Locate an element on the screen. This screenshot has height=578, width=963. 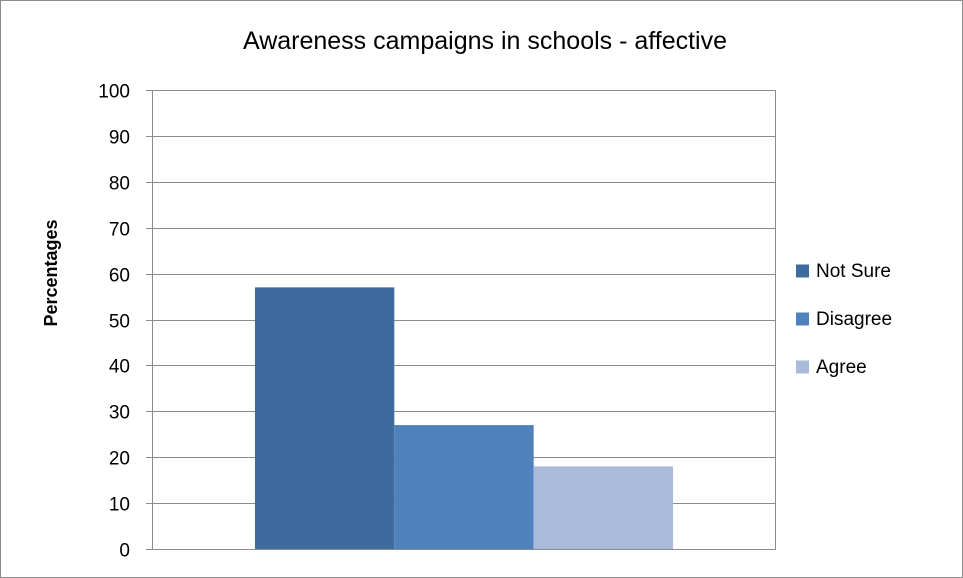
legend: Not Sure Disagree Agree is located at coordinates (844, 319).